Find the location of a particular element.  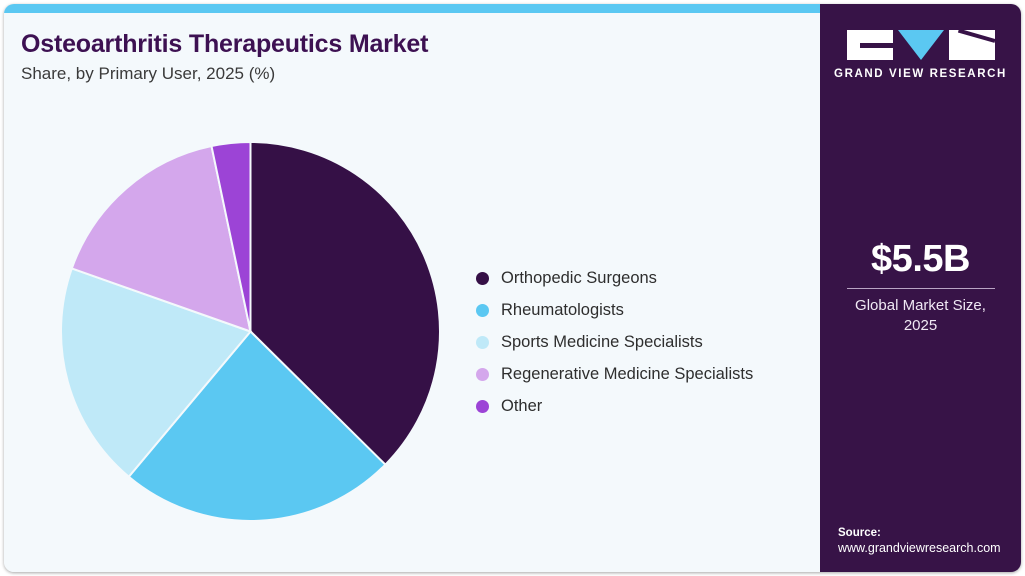

logo-v-triangle-icon is located at coordinates (920, 45).